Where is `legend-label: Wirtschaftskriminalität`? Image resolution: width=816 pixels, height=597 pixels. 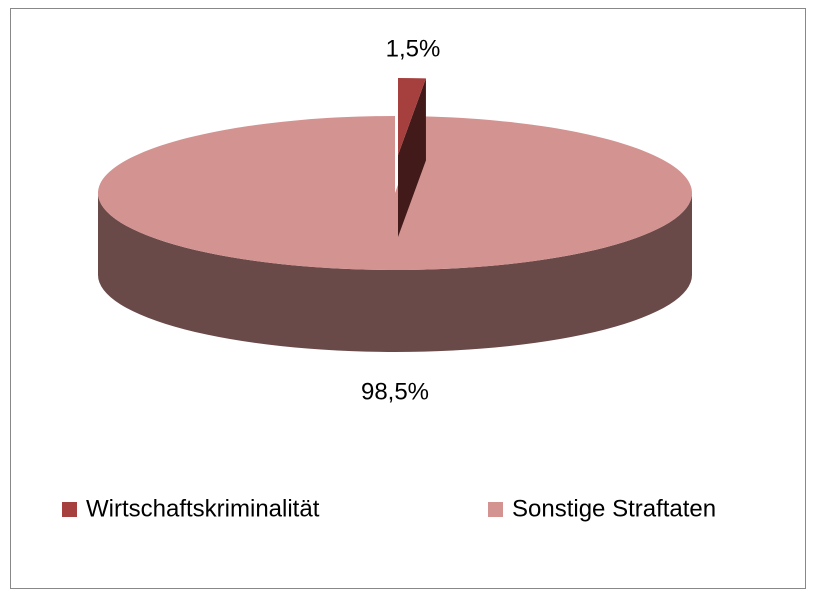 legend-label: Wirtschaftskriminalität is located at coordinates (203, 508).